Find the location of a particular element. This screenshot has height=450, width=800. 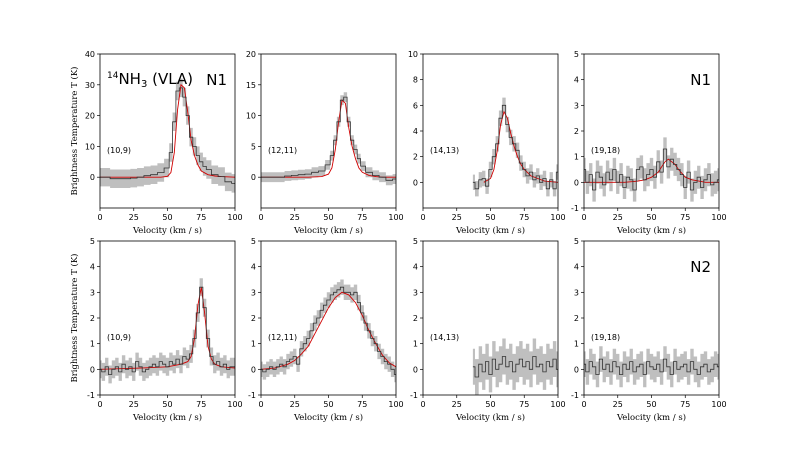

y-tick-label: 30 is located at coordinates (90, 85).